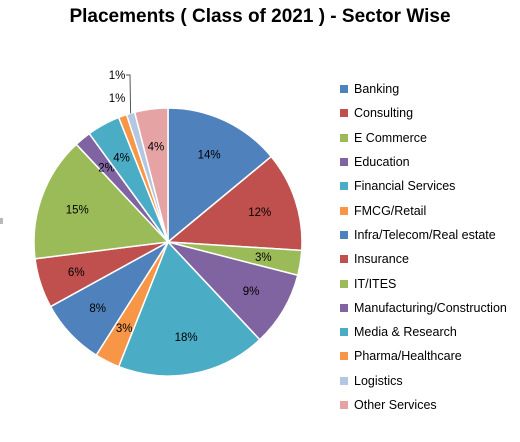  What do you see at coordinates (395, 405) in the screenshot?
I see `legend-label: Other Services` at bounding box center [395, 405].